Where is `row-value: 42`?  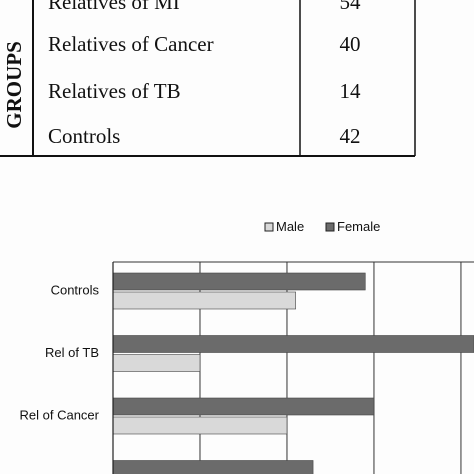 row-value: 42 is located at coordinates (350, 136).